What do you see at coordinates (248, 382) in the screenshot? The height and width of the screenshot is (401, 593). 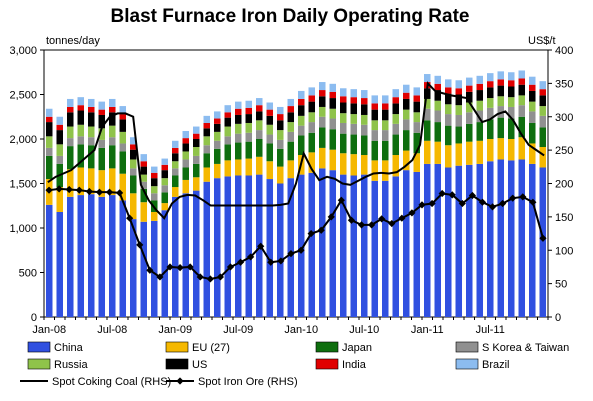 I see `legend-label: Spot Iron Ore (RHS)` at bounding box center [248, 382].